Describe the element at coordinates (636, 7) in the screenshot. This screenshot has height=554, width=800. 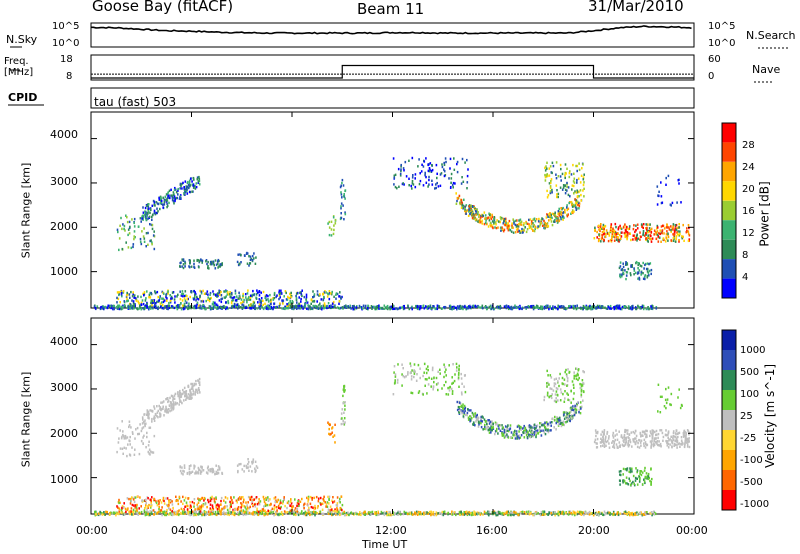
I see `date-title: 31/Mar/2010` at that location.